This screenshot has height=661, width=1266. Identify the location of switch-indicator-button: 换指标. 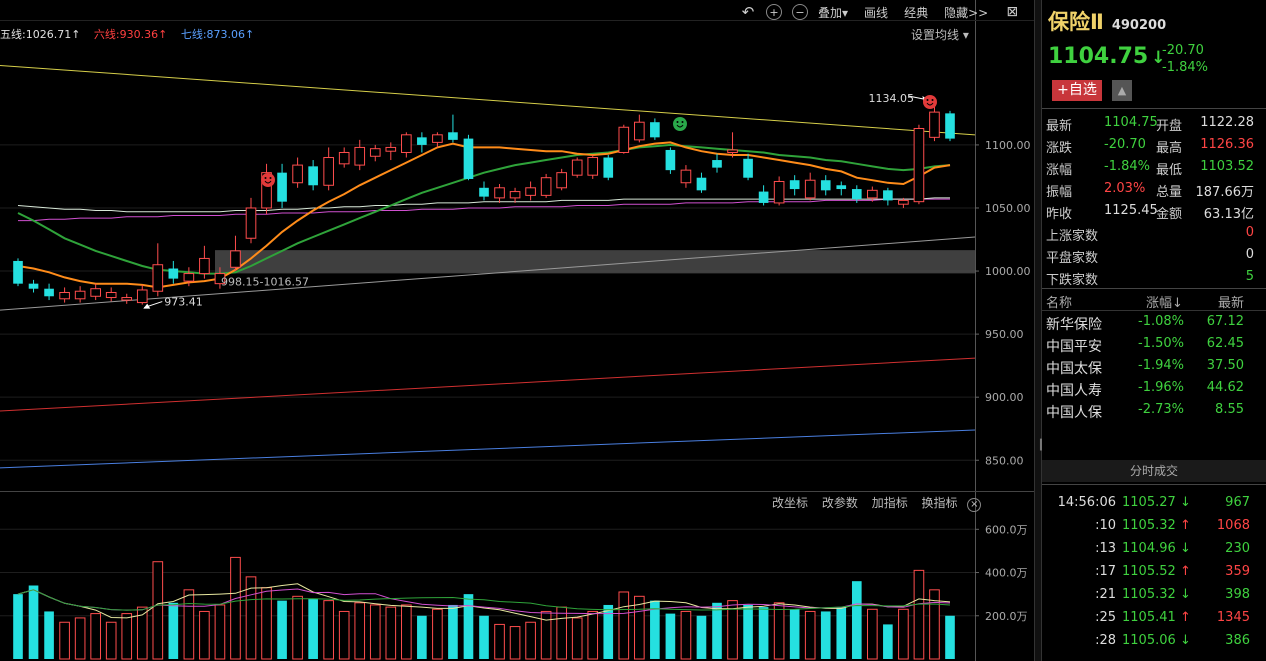
(939, 503).